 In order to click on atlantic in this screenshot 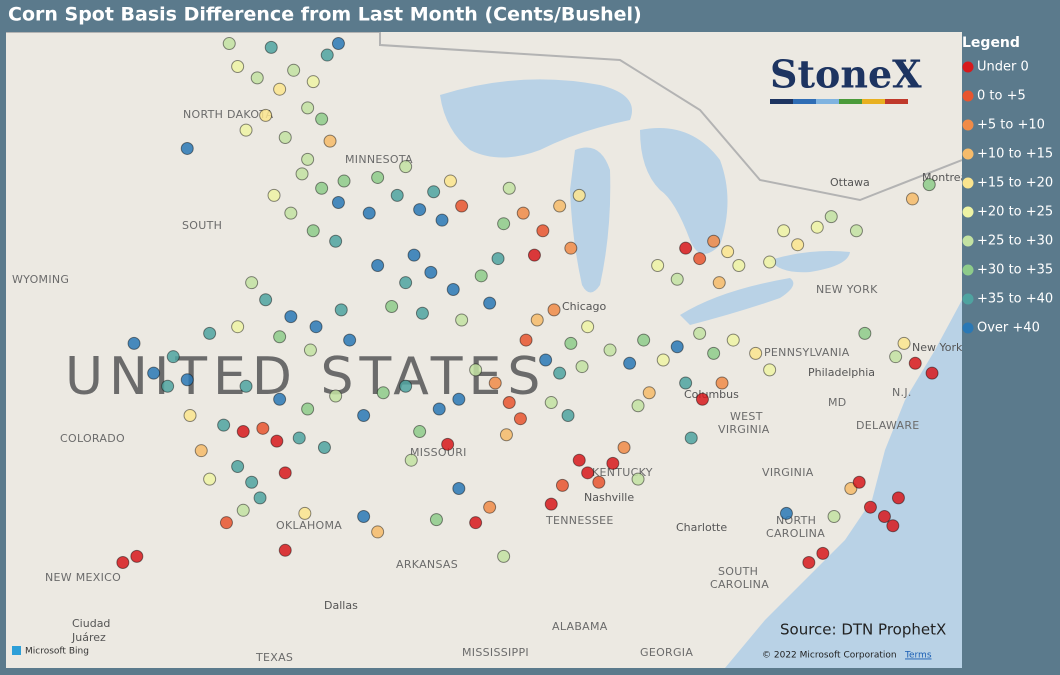, I will do `click(843, 484)`.